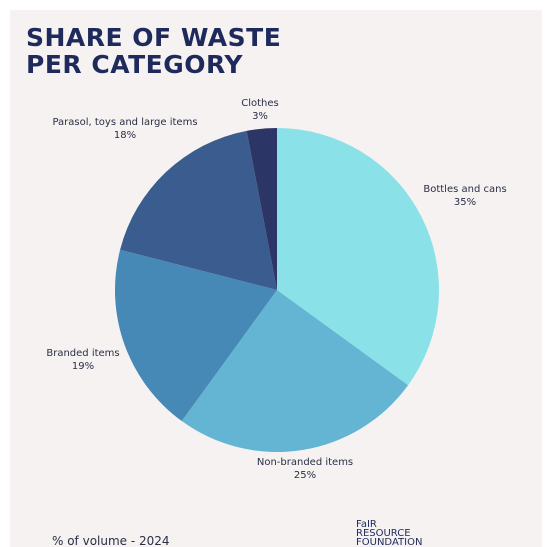 The height and width of the screenshot is (547, 556). I want to click on logo-line-3: FOUNDATION, so click(389, 542).